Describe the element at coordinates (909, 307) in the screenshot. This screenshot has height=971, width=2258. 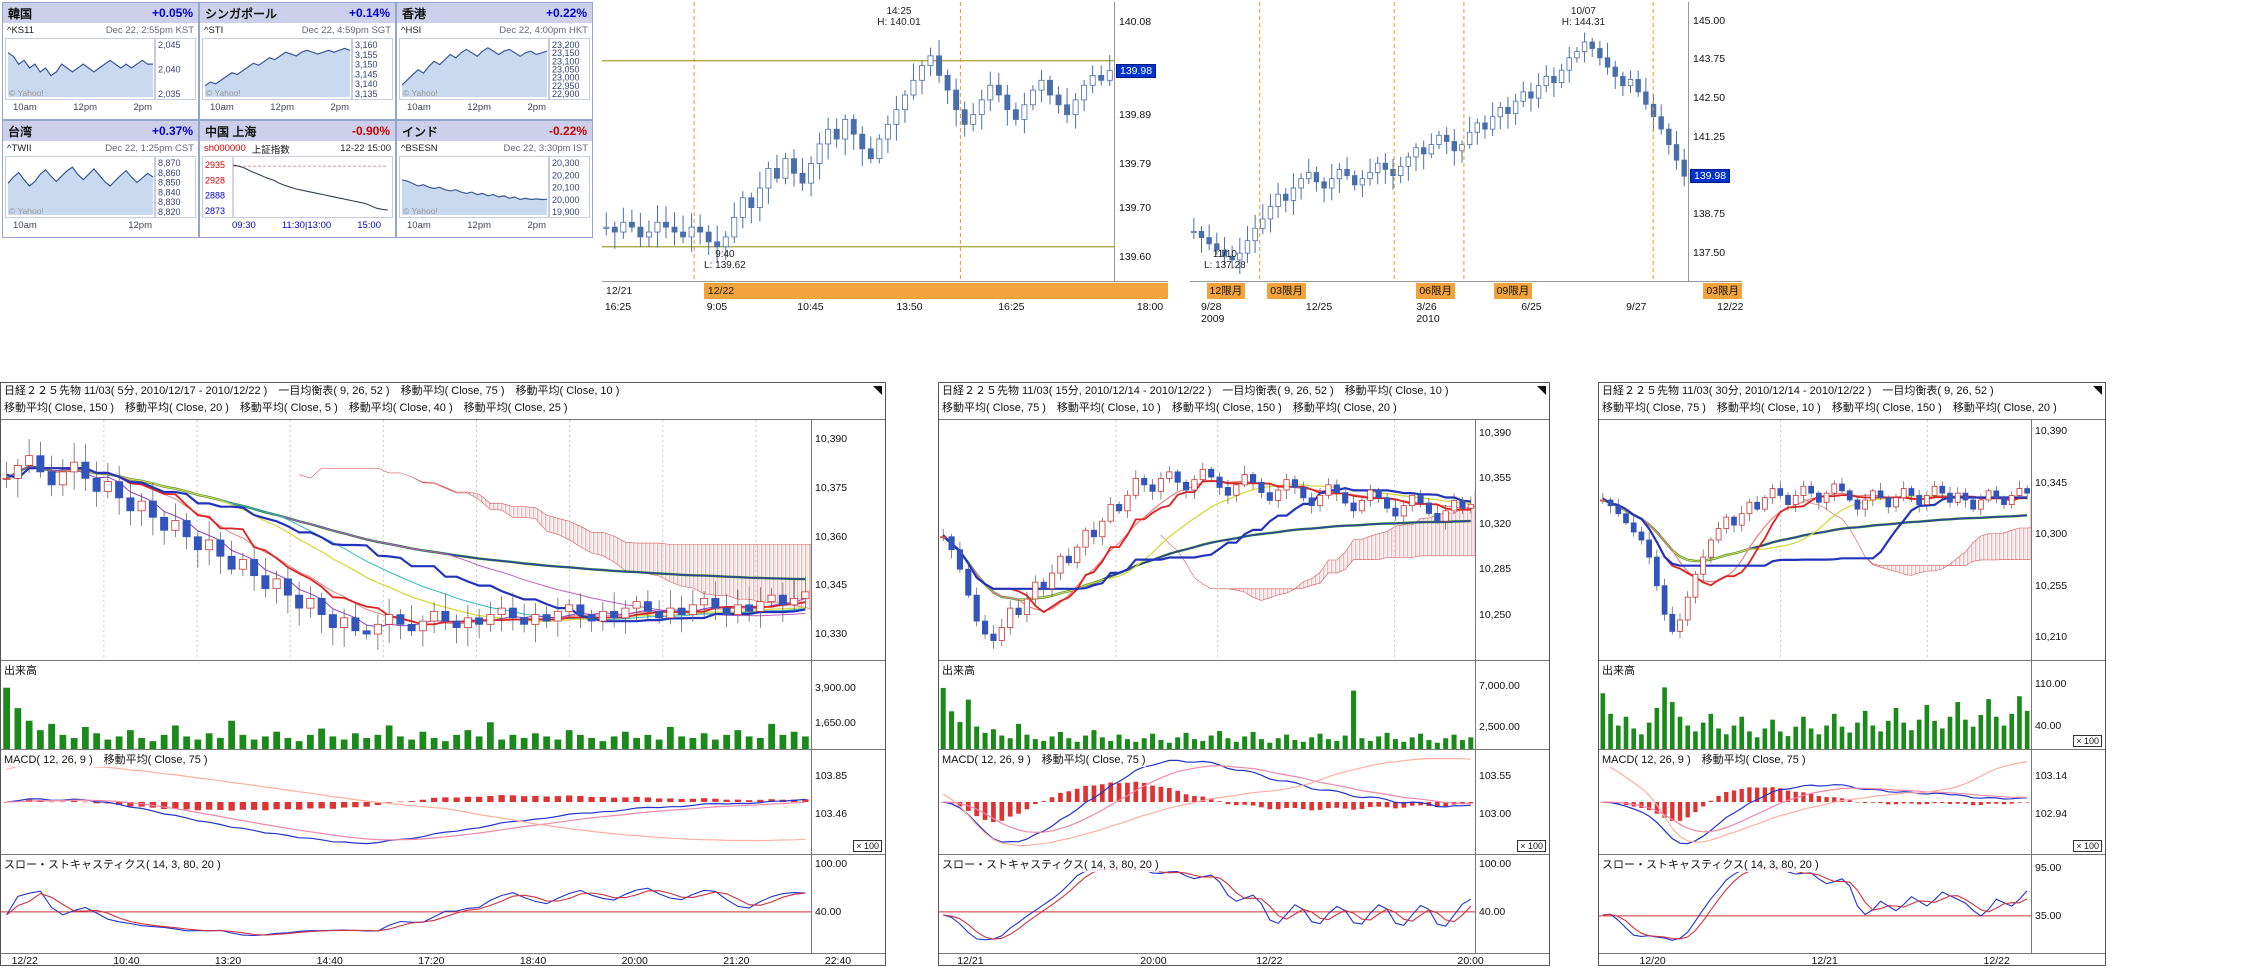
I see `fx-xlab: 13:50` at that location.